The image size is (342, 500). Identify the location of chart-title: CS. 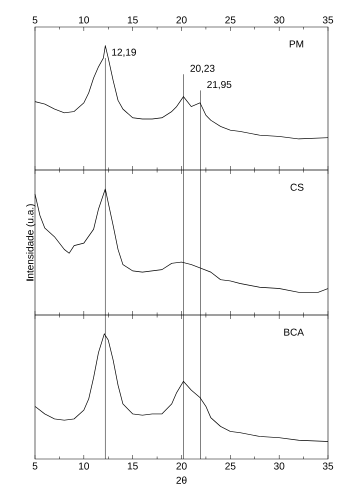
(297, 187).